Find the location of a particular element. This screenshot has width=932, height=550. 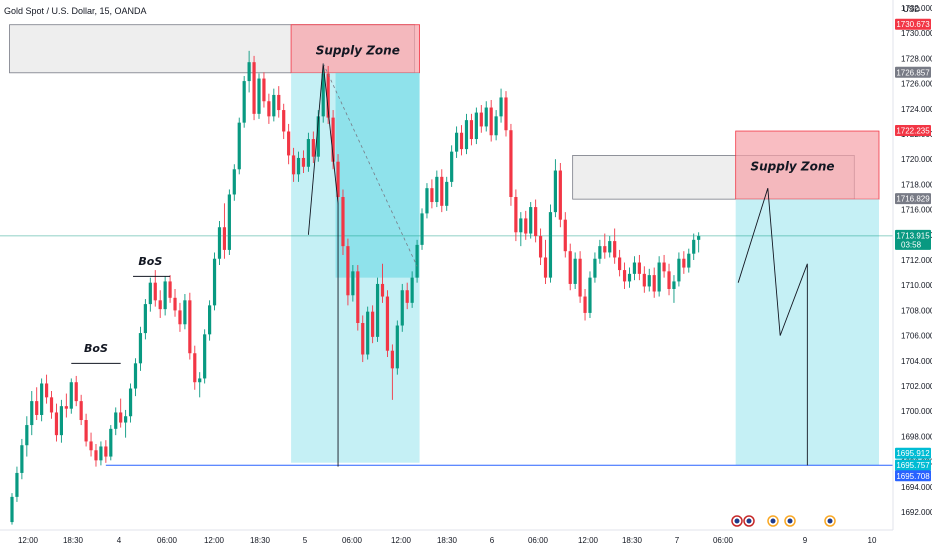

price-tick-label: 1716.000 is located at coordinates (916, 210).